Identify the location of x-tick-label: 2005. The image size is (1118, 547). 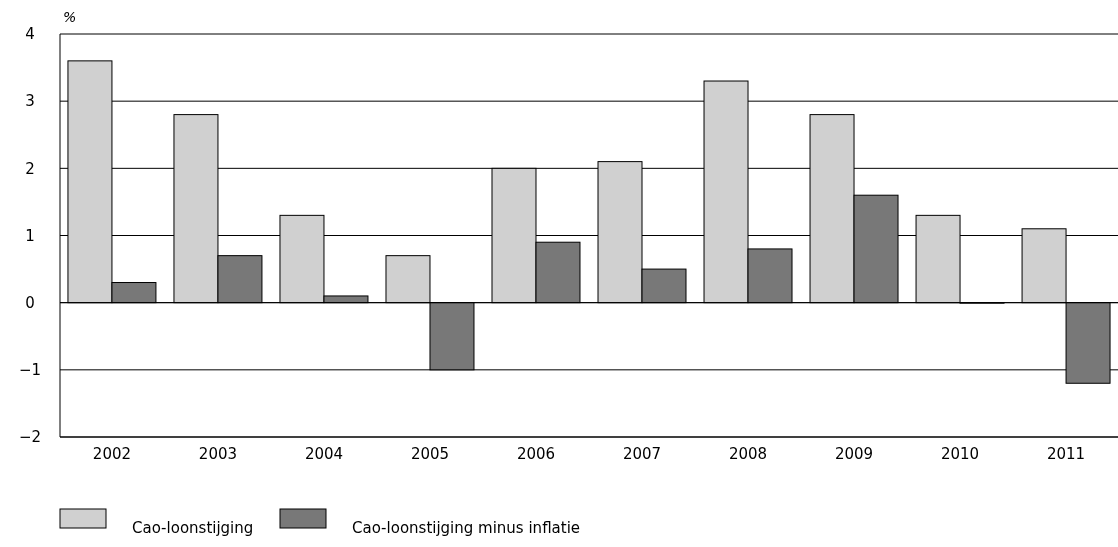
(430, 454).